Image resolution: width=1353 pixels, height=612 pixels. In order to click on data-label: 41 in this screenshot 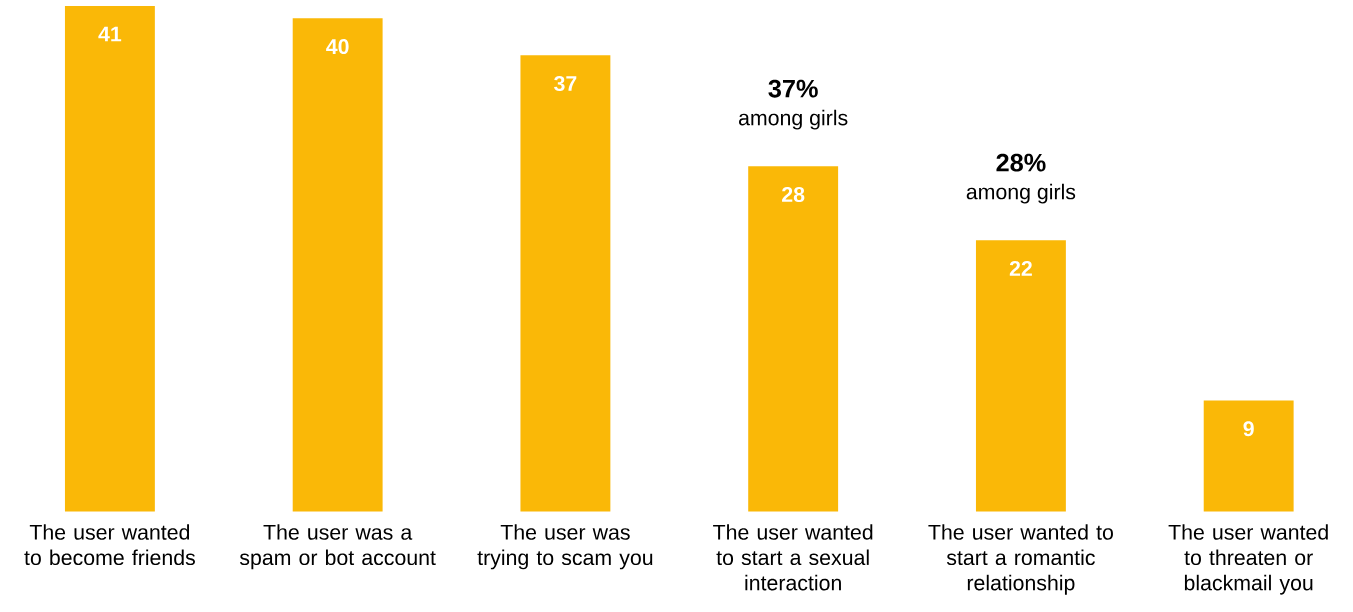, I will do `click(110, 34)`.